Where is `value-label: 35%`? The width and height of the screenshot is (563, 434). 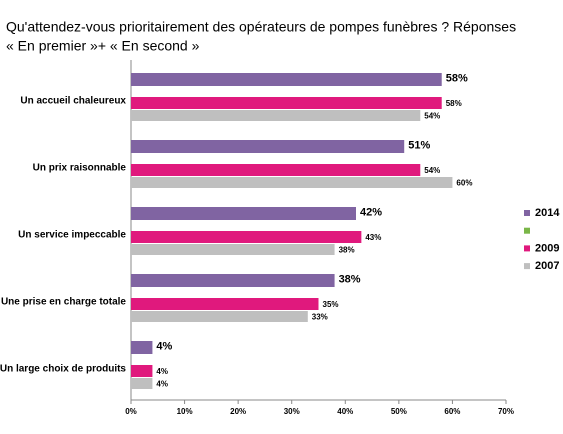
value-label: 35% is located at coordinates (331, 304).